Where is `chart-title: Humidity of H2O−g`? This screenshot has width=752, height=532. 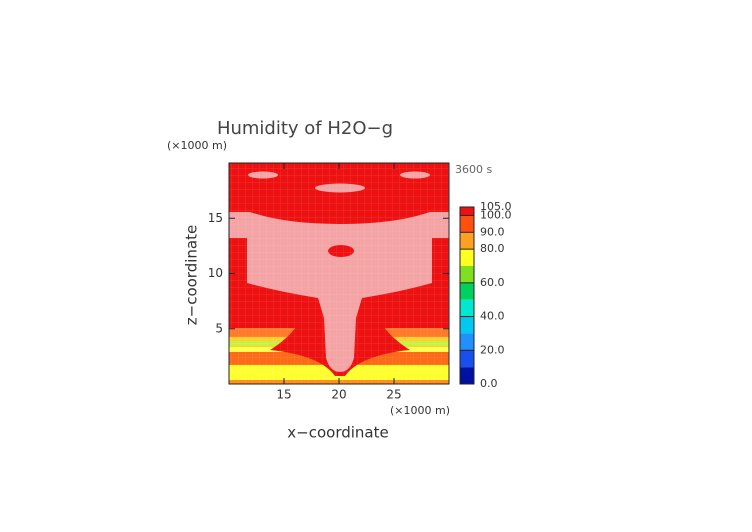
chart-title: Humidity of H2O−g is located at coordinates (305, 128).